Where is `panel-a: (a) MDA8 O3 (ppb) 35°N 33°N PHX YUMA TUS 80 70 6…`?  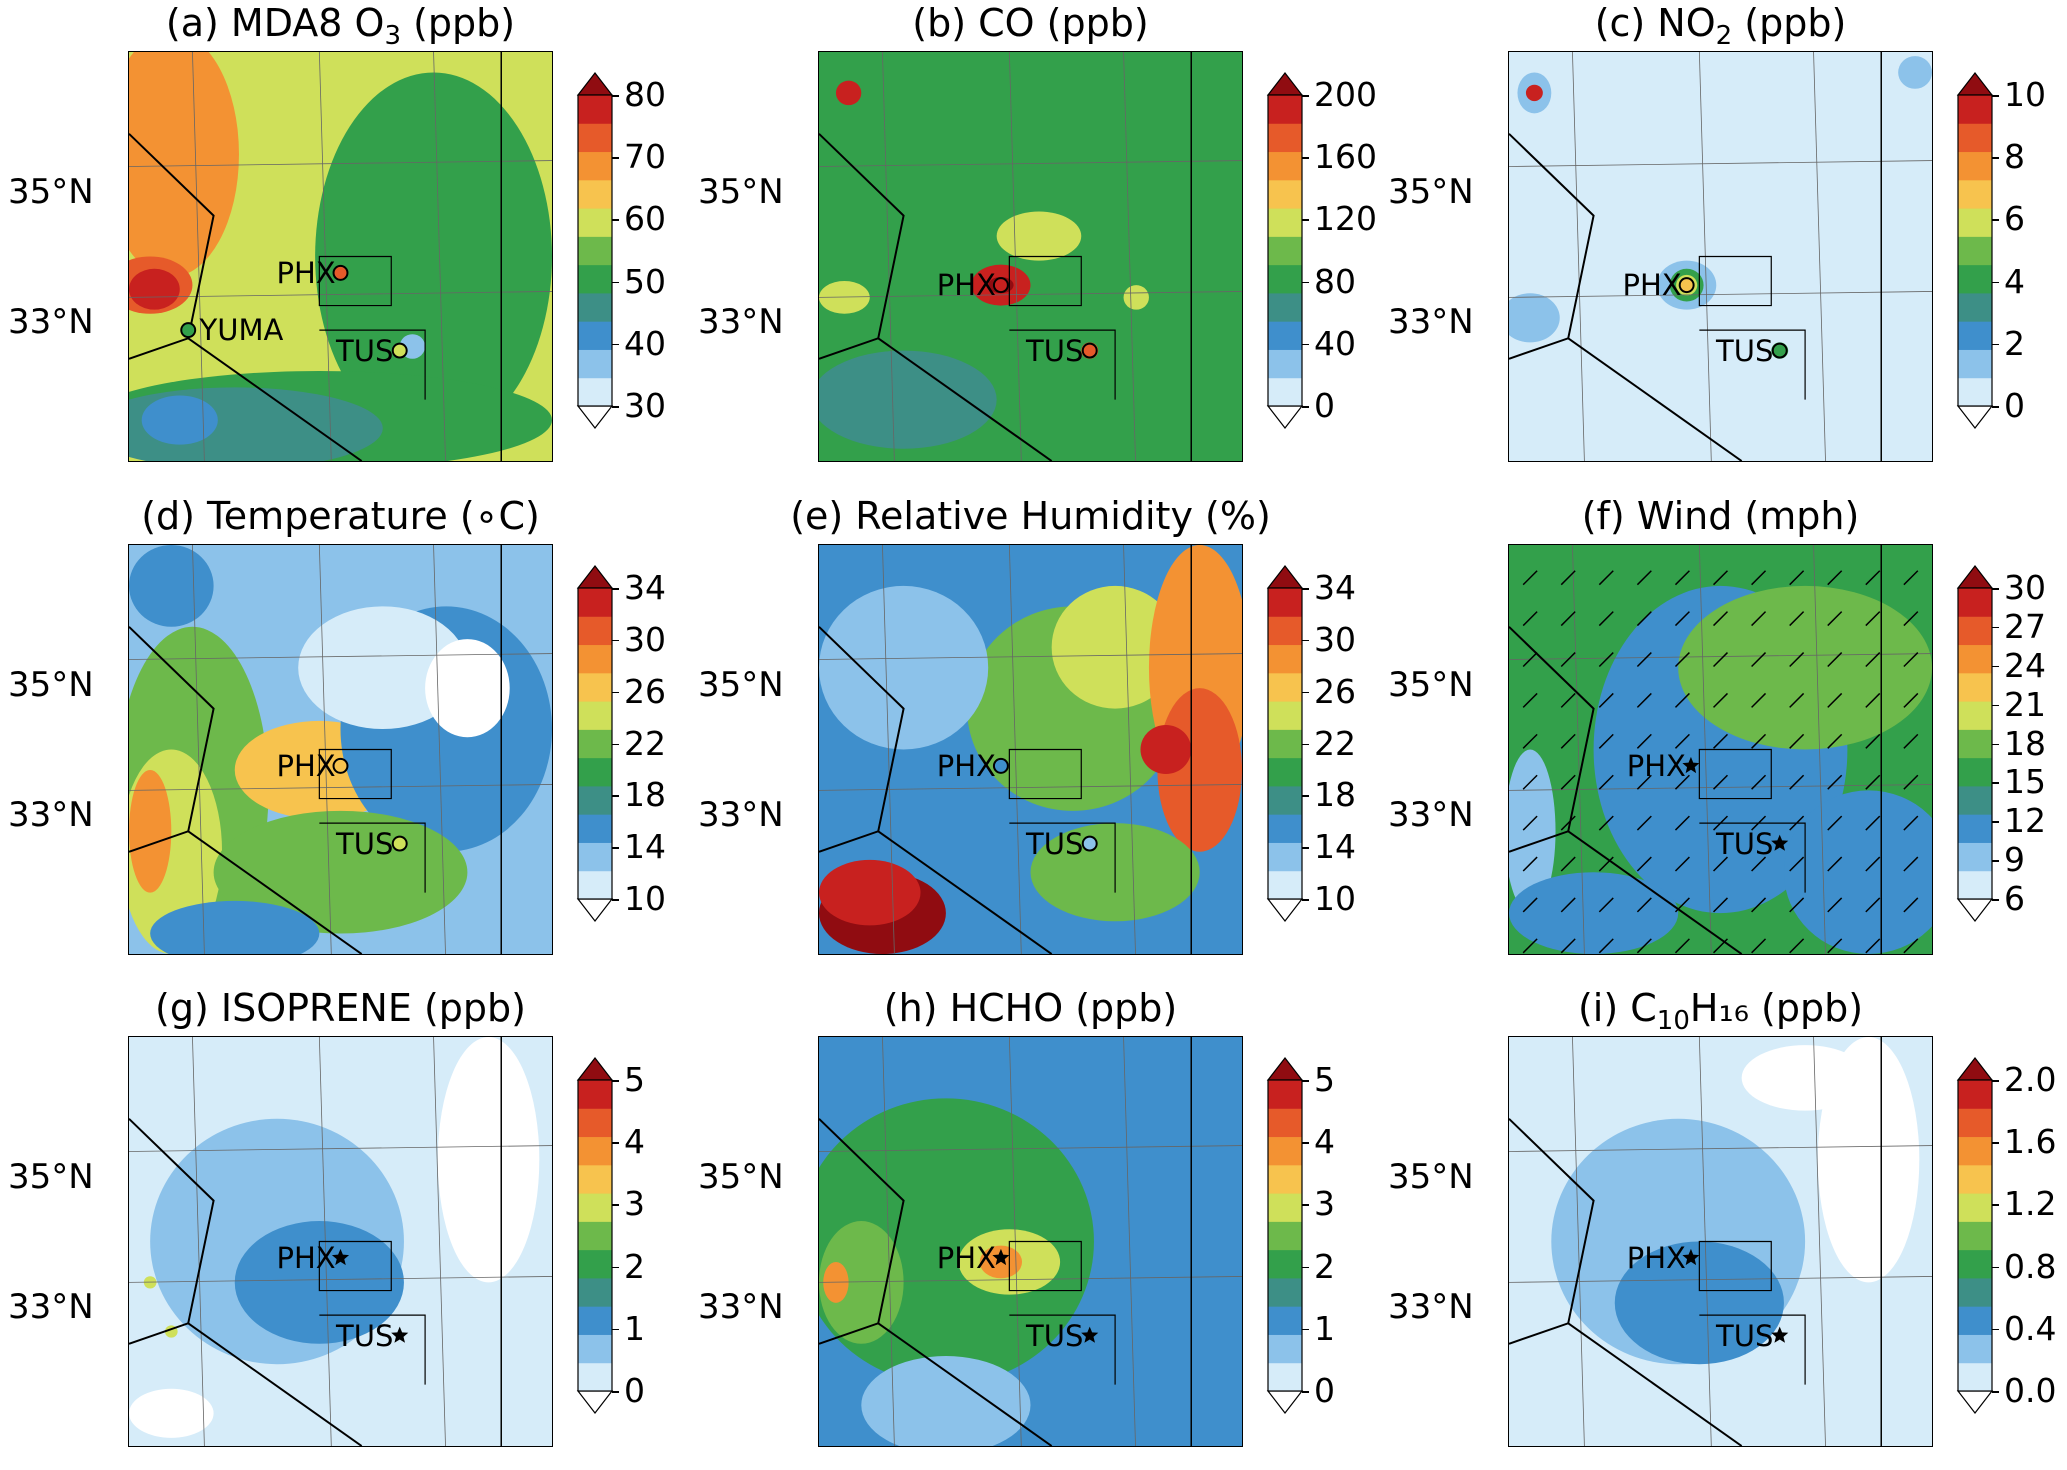 panel-a: (a) MDA8 O3 (ppb) 35°N 33°N PHX YUMA TUS 80 70 6… is located at coordinates (345, 242).